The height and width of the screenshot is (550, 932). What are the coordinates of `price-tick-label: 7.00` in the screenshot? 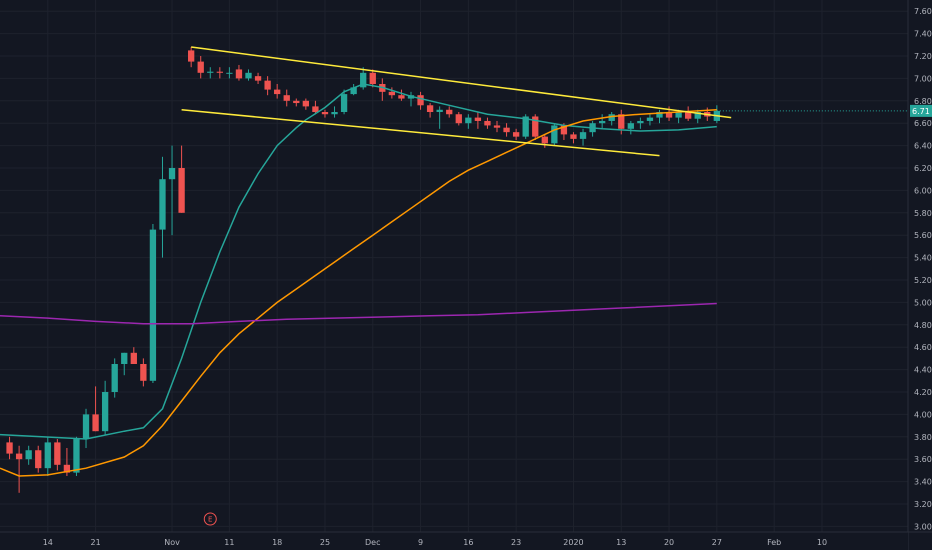 It's located at (923, 78).